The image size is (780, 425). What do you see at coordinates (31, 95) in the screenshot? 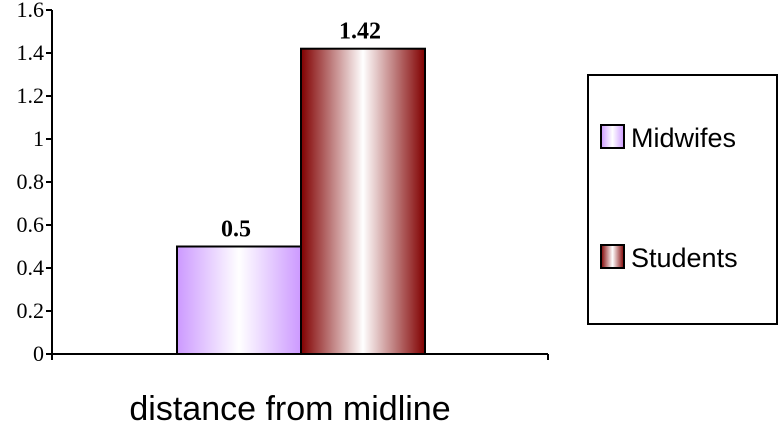
I see `y-tick-label: 1.2` at bounding box center [31, 95].